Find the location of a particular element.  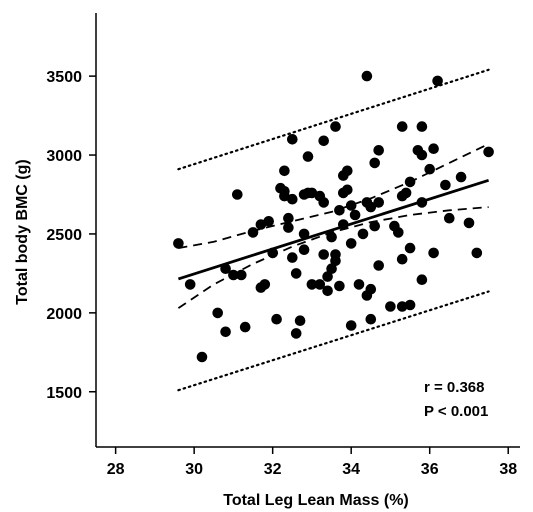

y-tick-label: 1500 is located at coordinates (64, 393).